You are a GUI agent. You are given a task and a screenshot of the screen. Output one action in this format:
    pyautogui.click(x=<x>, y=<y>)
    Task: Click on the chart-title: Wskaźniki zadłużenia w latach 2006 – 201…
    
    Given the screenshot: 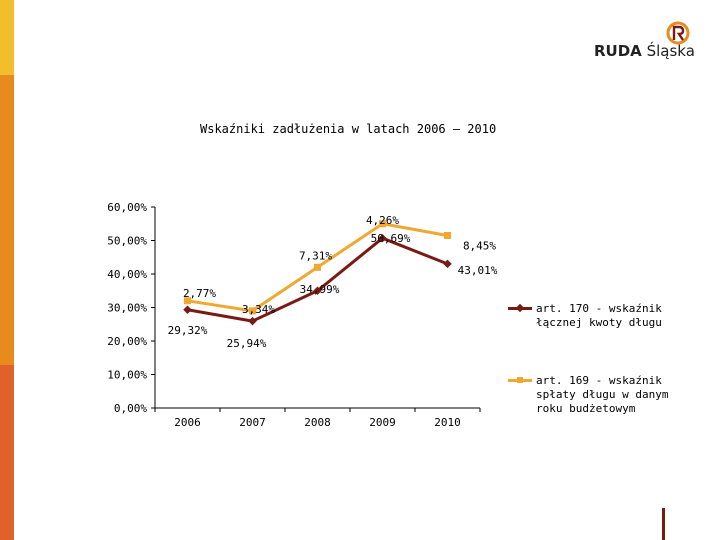 What is the action you would take?
    pyautogui.click(x=348, y=129)
    